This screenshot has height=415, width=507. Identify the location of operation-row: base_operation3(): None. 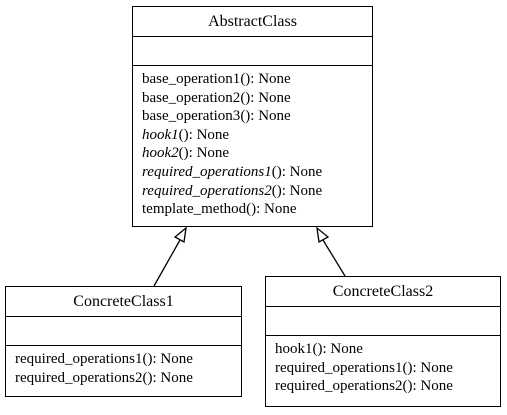
(253, 116).